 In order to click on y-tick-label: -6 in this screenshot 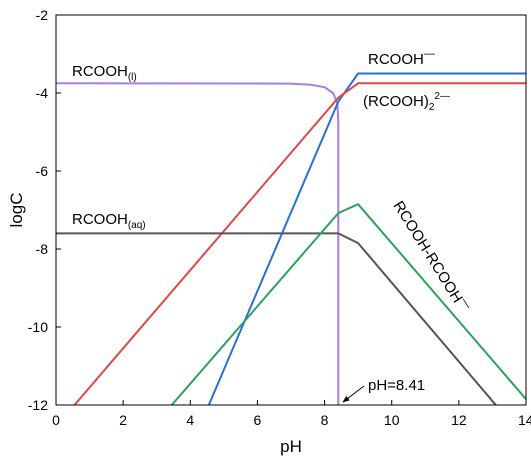, I will do `click(42, 171)`.